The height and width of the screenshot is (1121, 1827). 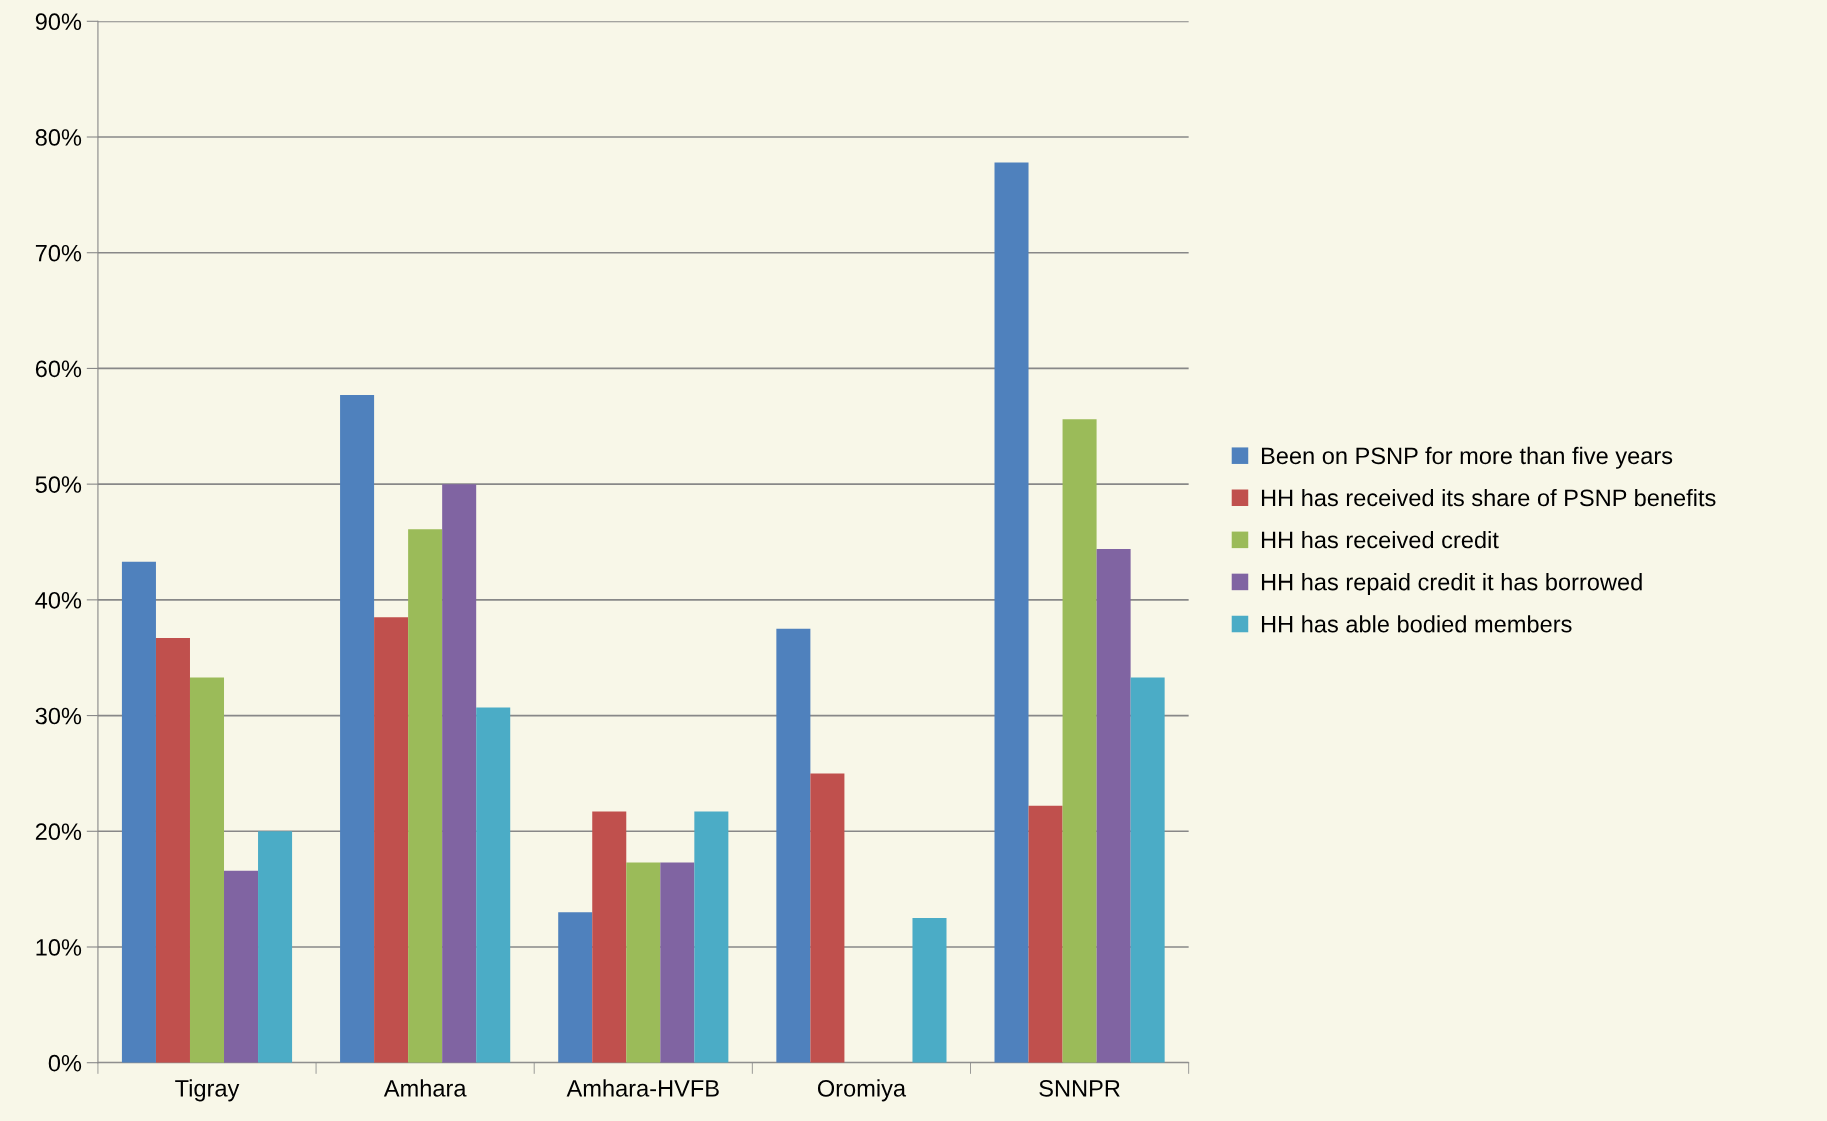 I want to click on y-tick-label: 20%, so click(x=58, y=832).